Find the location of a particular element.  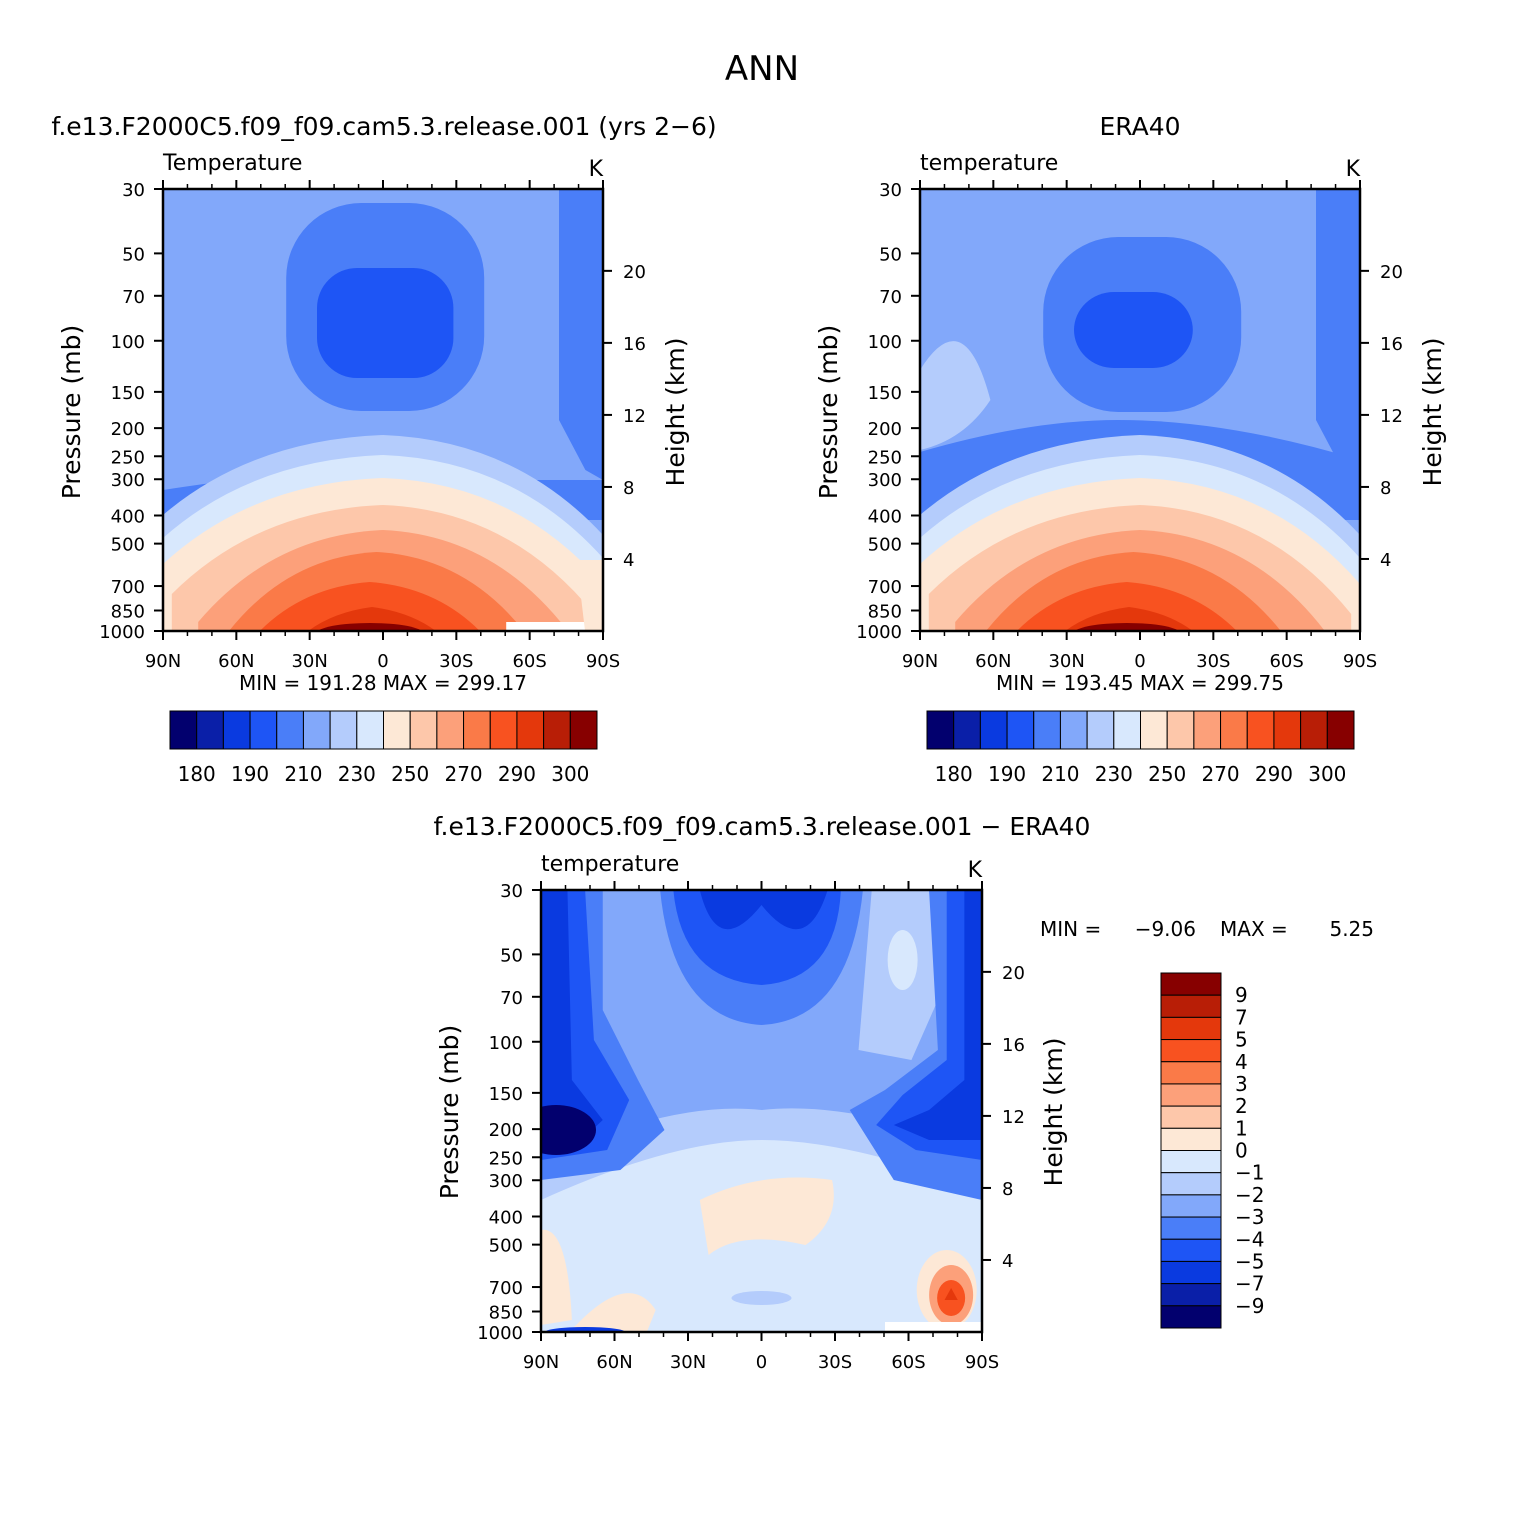

panel-model-colorbar: 180 190 210 230 250 270 290 300 is located at coordinates (383, 748).